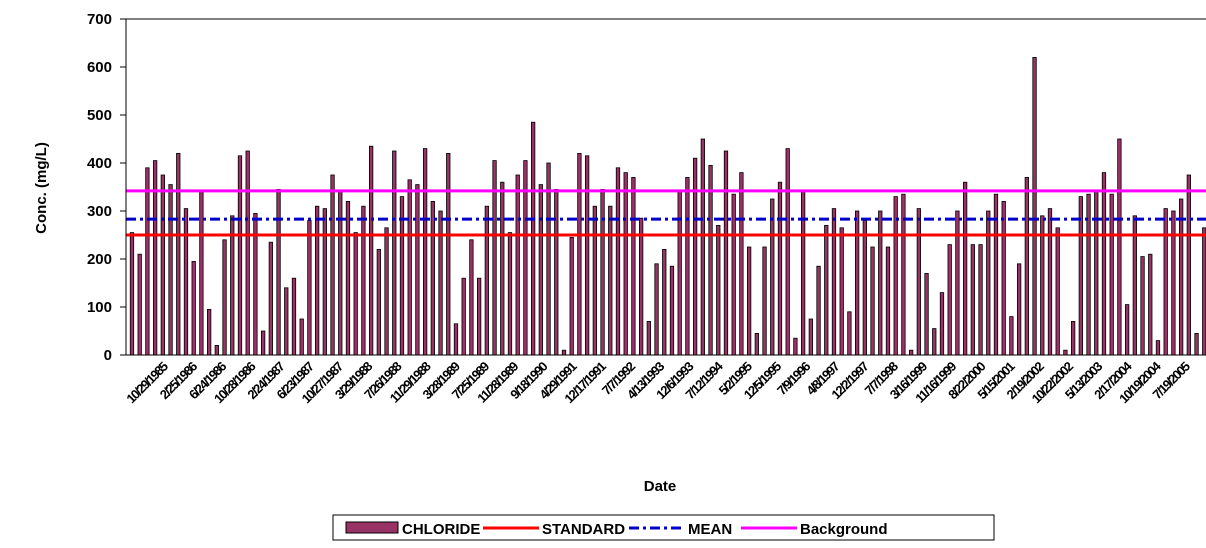  I want to click on y-tick-label: 200, so click(99, 259).